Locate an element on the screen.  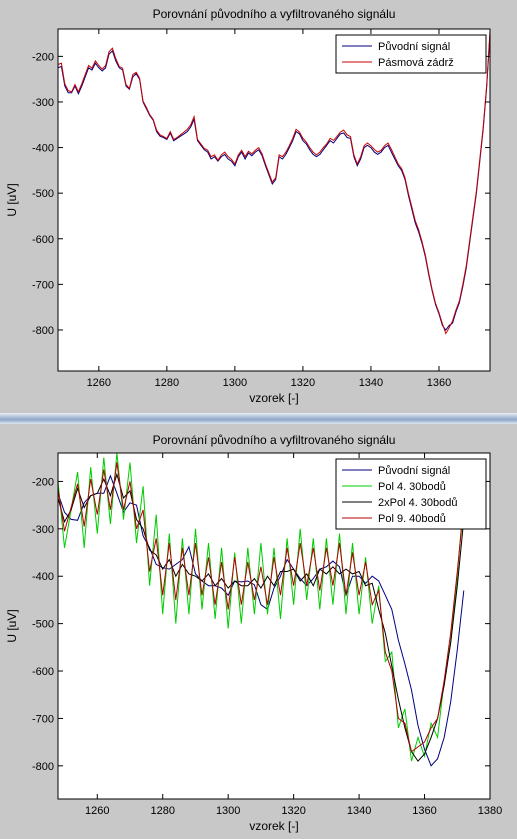
legend: Původní signál Pásmová zádrž is located at coordinates (411, 54).